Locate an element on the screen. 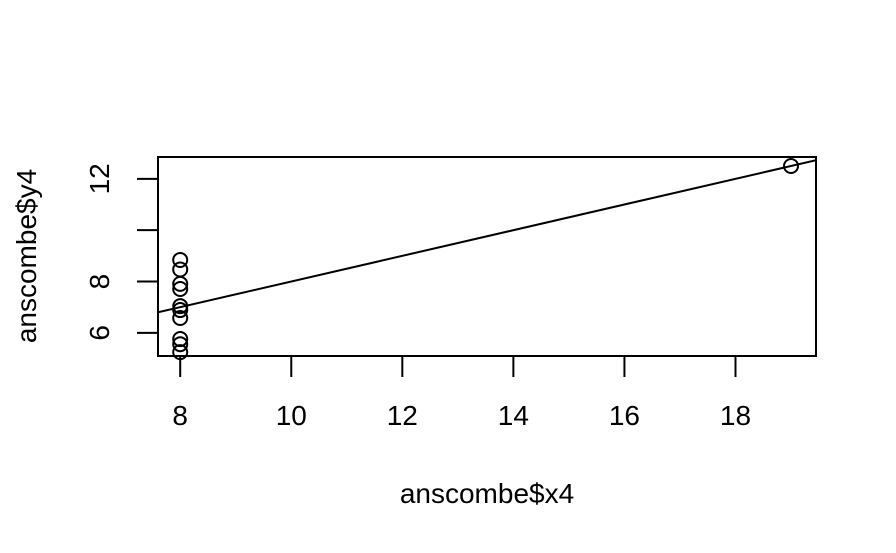 The image size is (896, 553). x-tick-label: 12 is located at coordinates (402, 415).